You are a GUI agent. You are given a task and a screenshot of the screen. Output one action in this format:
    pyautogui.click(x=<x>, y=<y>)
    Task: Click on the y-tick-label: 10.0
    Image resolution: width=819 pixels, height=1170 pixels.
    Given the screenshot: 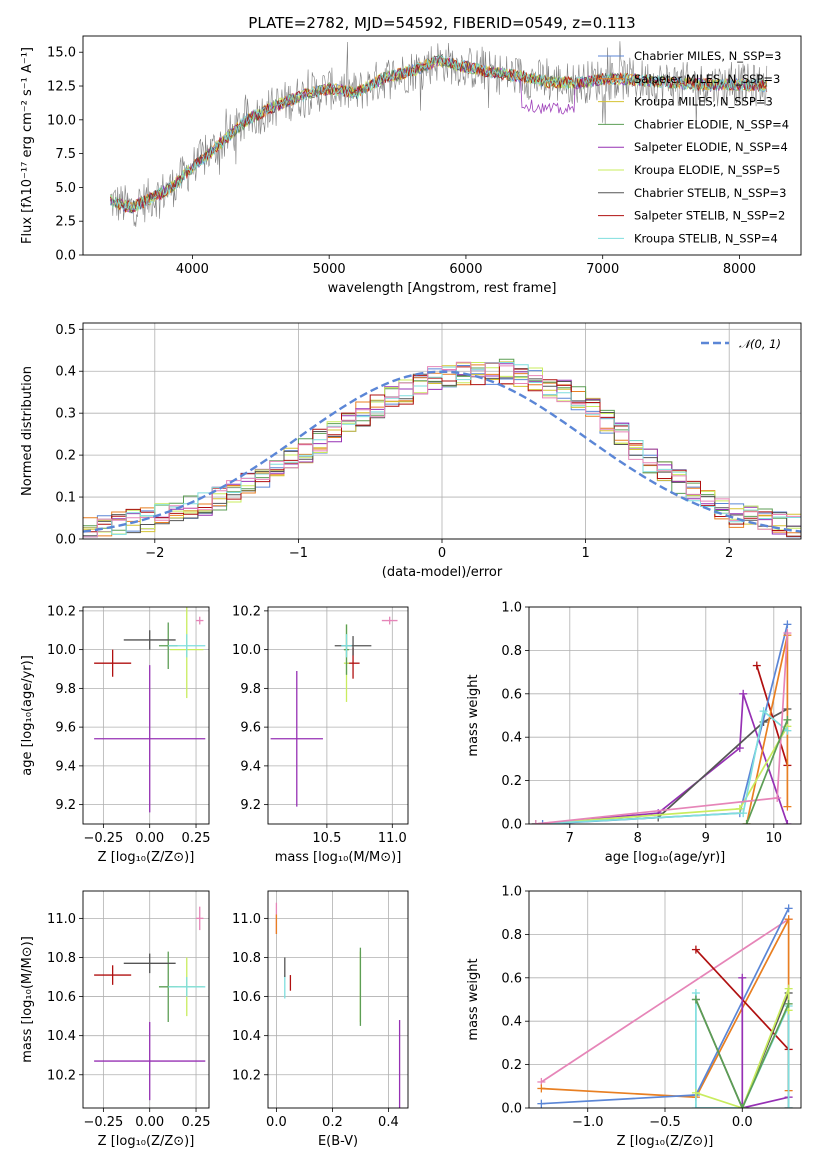 What is the action you would take?
    pyautogui.click(x=61, y=650)
    